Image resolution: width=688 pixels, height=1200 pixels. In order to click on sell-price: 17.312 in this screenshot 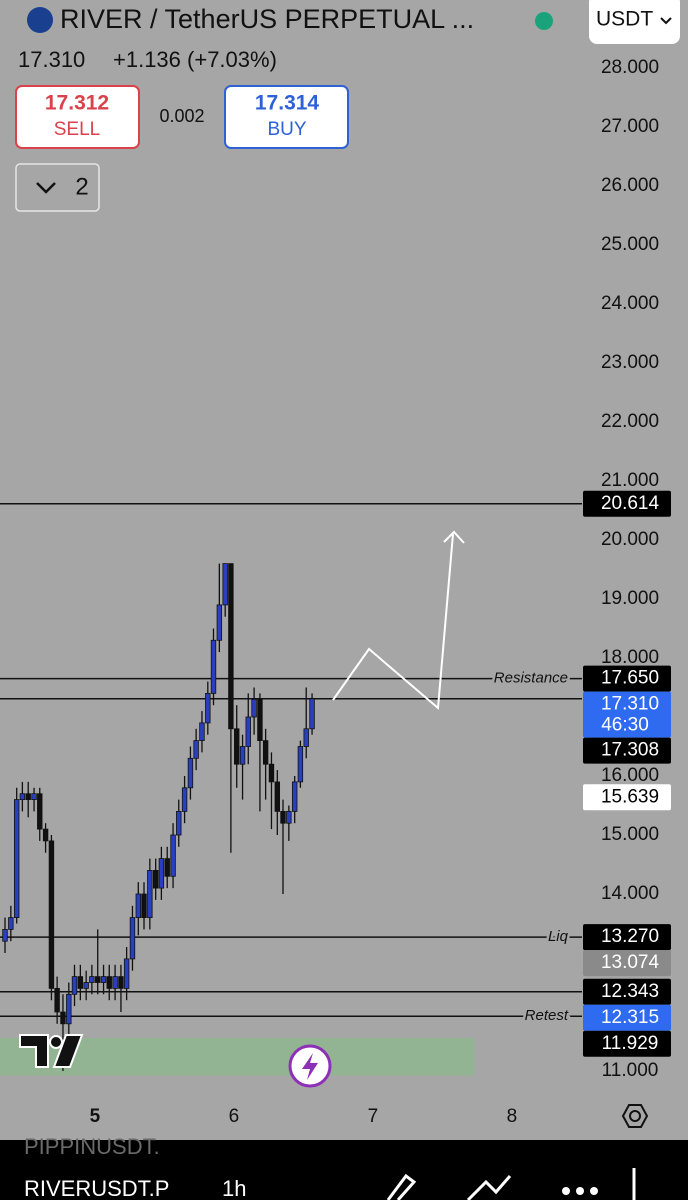, I will do `click(77, 103)`.